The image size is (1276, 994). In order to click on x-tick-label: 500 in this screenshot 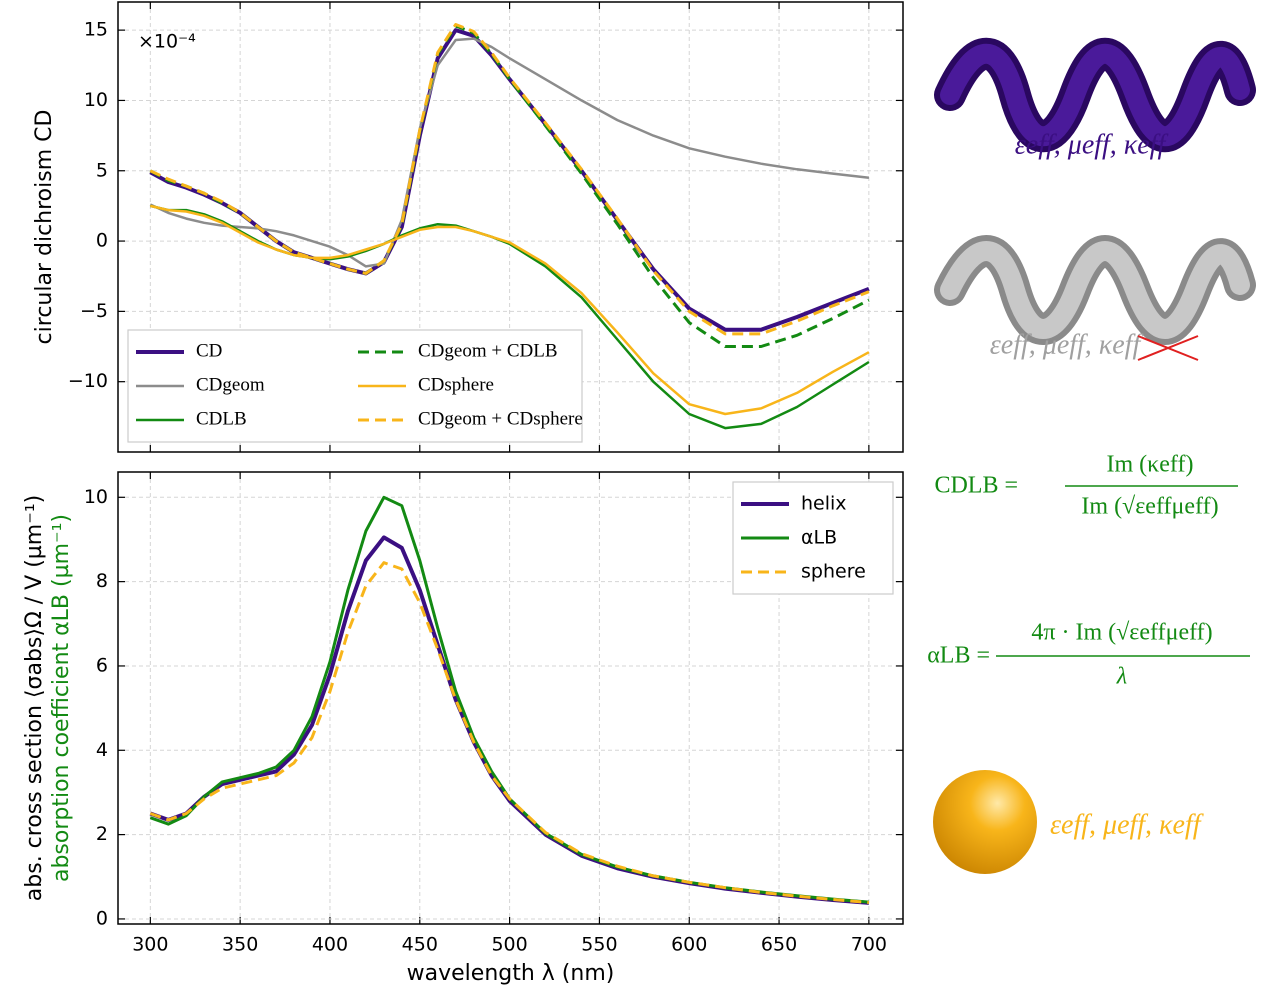, I will do `click(509, 945)`.